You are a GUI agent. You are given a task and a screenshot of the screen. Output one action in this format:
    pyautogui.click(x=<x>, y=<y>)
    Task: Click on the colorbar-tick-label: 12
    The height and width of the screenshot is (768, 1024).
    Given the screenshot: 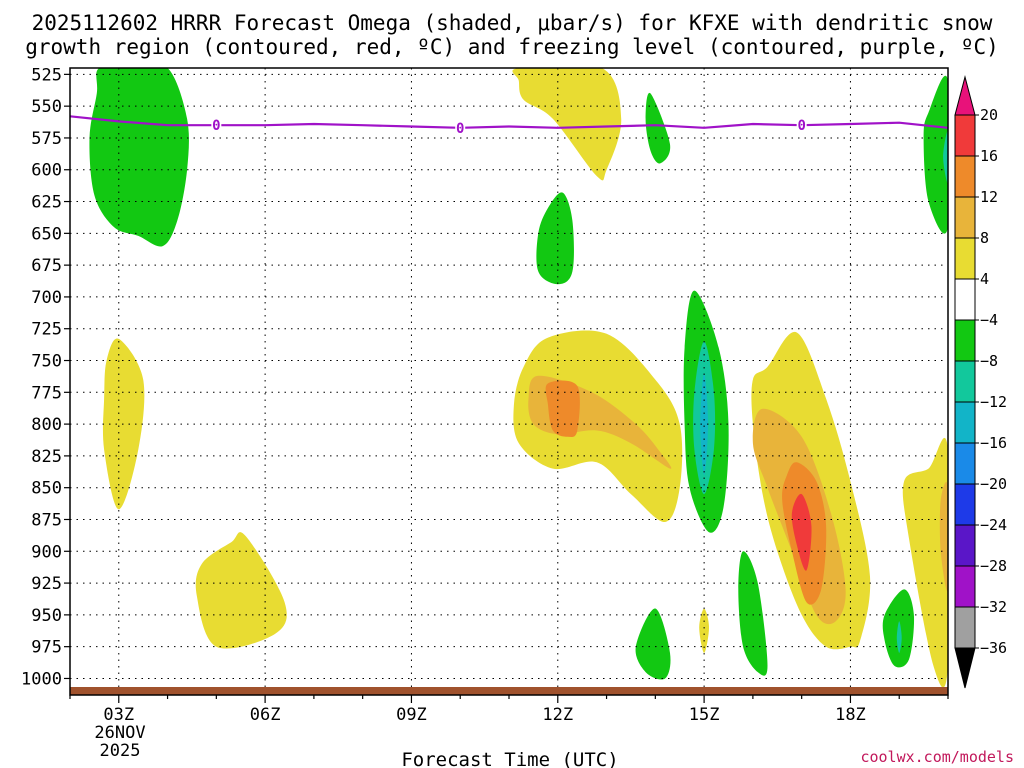 What is the action you would take?
    pyautogui.click(x=989, y=197)
    